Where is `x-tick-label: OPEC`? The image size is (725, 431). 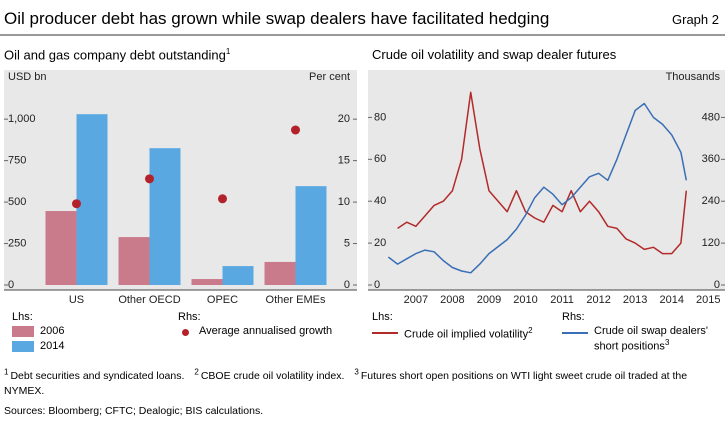
x-tick-label: OPEC is located at coordinates (222, 300).